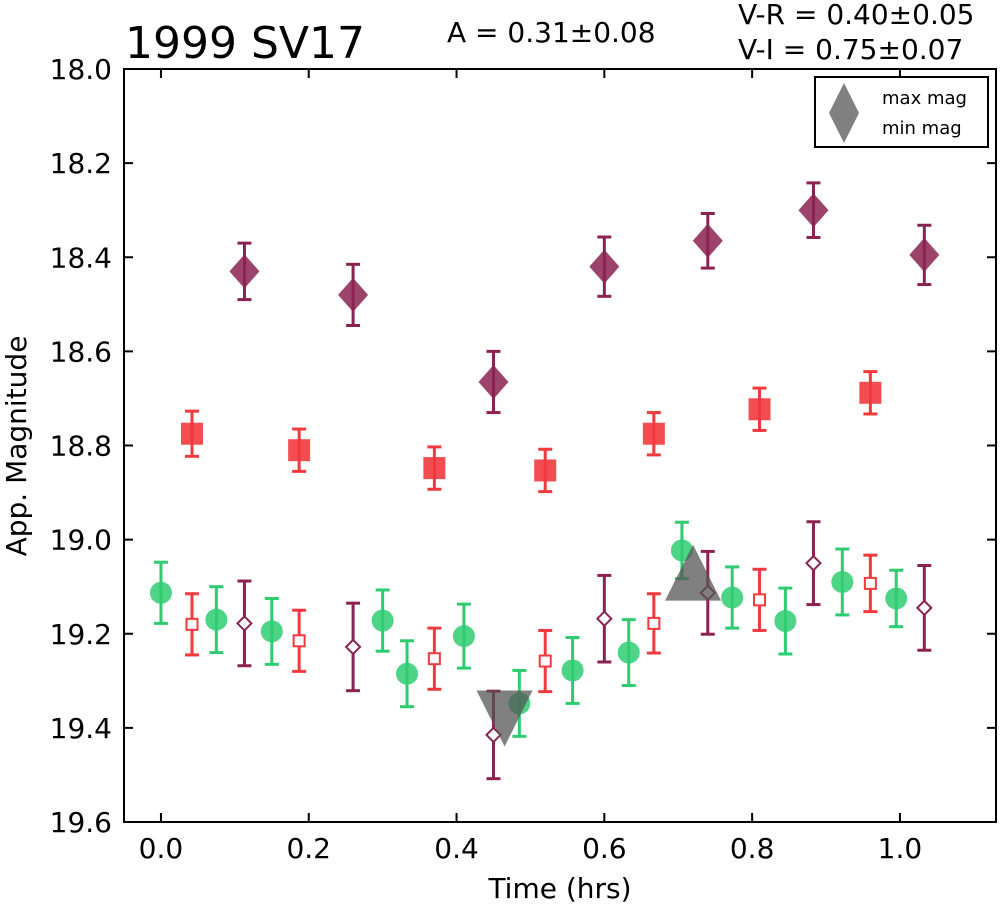 The height and width of the screenshot is (904, 1001). What do you see at coordinates (844, 128) in the screenshot?
I see `legend-triangle-down-icon` at bounding box center [844, 128].